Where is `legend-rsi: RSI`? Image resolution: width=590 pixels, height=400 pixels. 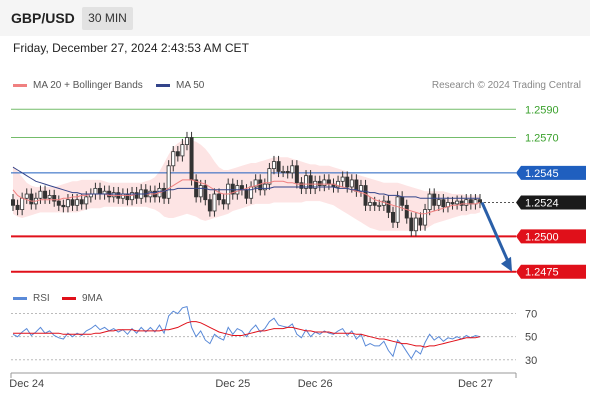
legend-rsi: RSI is located at coordinates (31, 298).